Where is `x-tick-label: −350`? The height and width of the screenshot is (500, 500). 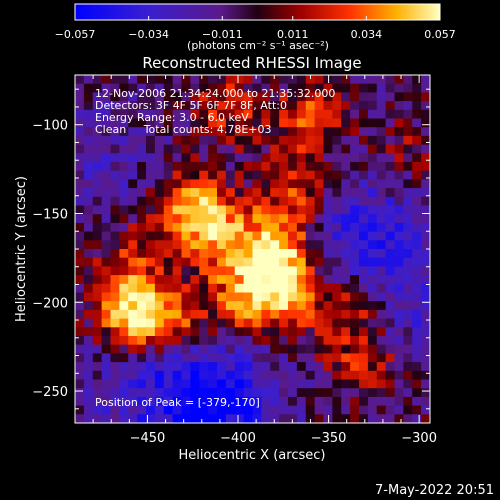
x-tick-label: −350 is located at coordinates (329, 438).